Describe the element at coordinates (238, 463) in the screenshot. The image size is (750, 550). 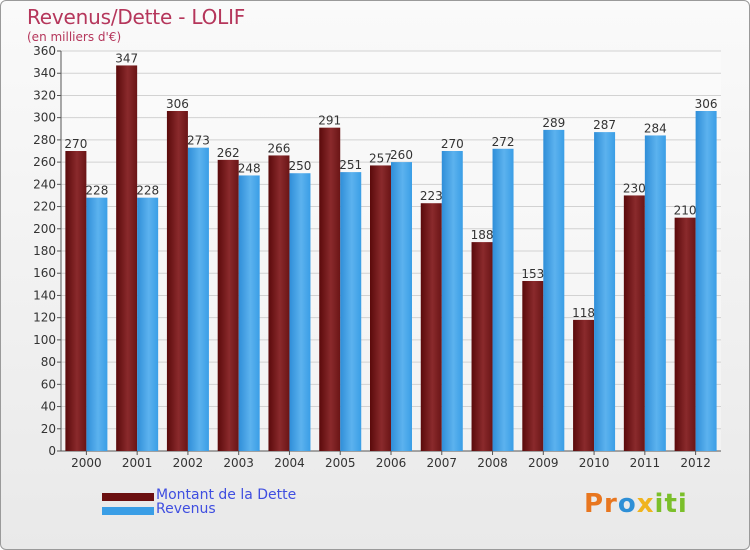
I see `x-tick-label: 2003` at that location.